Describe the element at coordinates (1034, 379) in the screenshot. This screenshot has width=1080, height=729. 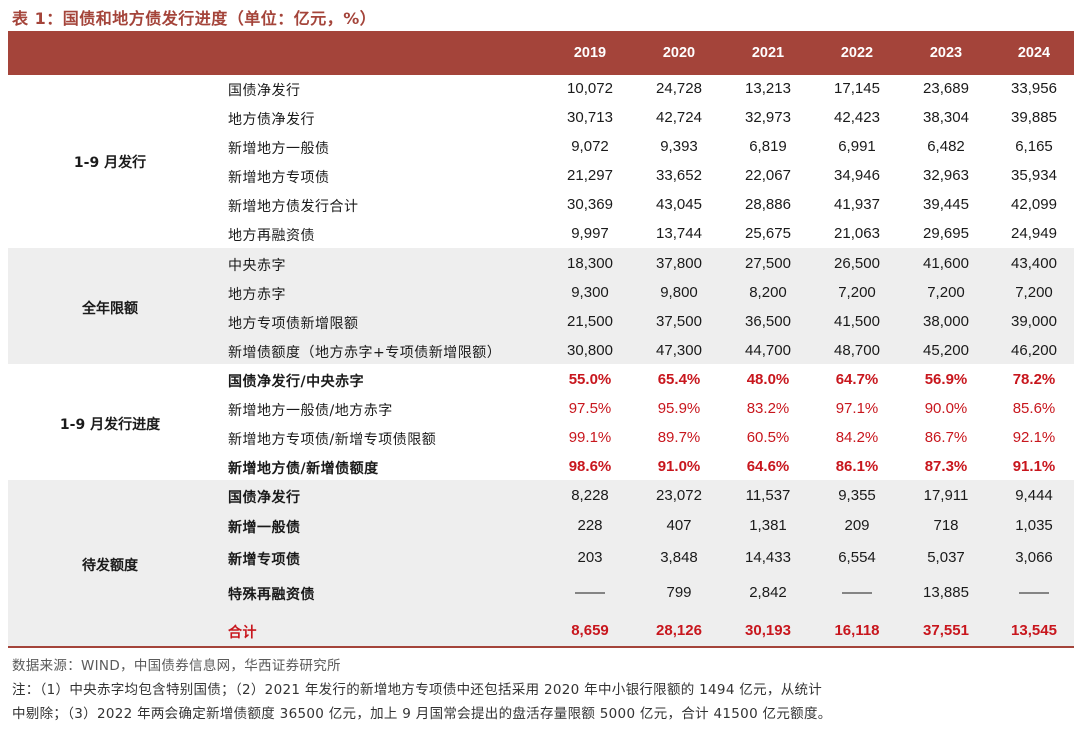
I see `cell-2024: 78.2%` at that location.